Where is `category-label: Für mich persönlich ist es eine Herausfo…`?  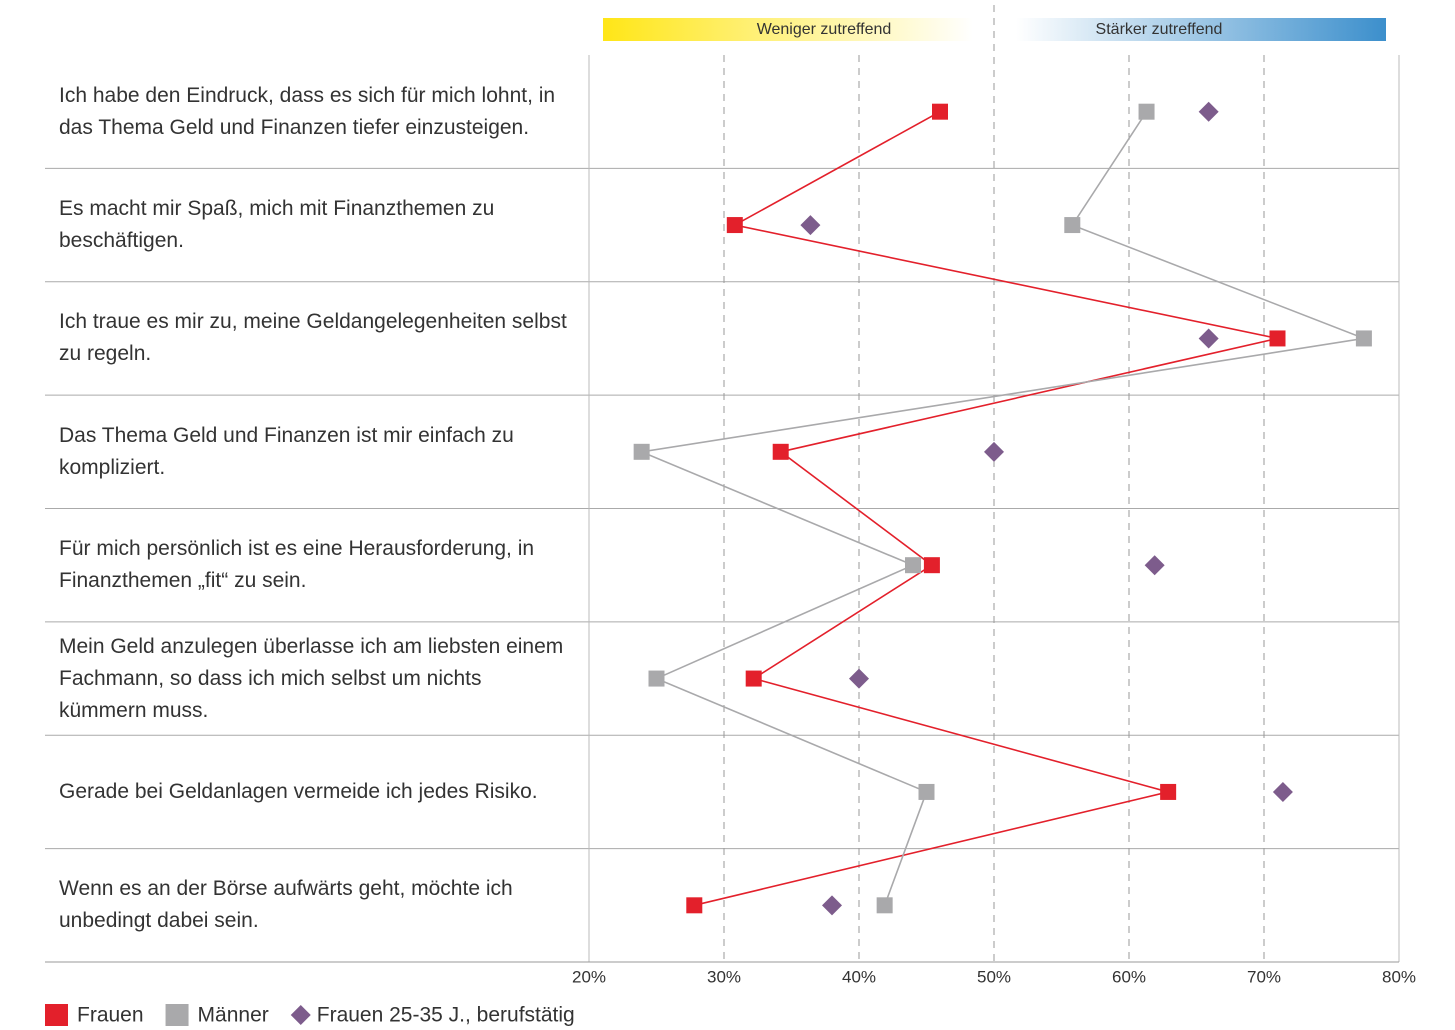
category-label: Für mich persönlich ist es eine Herausfo… is located at coordinates (297, 565).